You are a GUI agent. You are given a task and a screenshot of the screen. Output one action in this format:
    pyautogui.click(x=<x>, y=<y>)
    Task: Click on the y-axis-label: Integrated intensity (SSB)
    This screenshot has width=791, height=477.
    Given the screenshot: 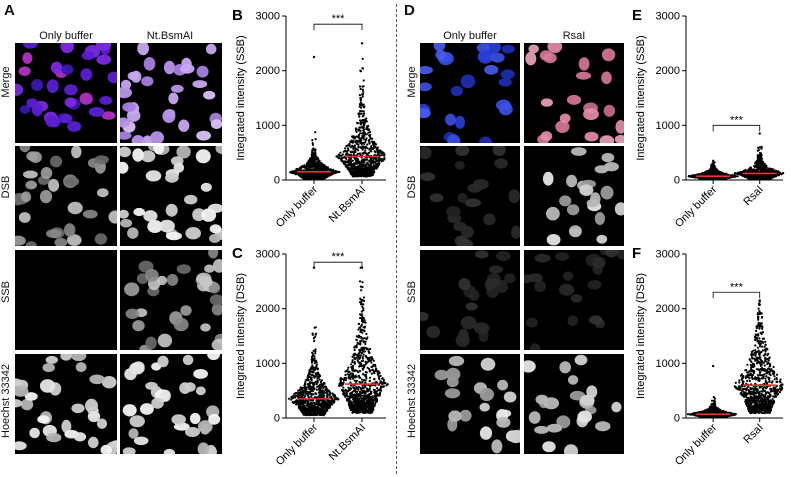 What is the action you would take?
    pyautogui.click(x=241, y=97)
    